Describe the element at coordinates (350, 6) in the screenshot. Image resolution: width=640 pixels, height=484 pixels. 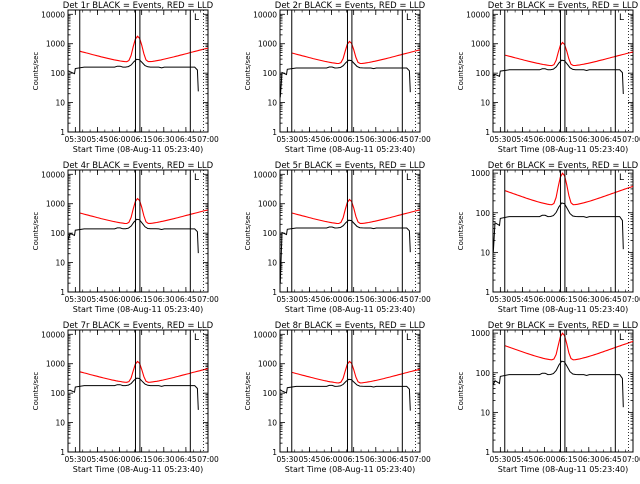
I see `panel-title: Det 2r BLACK = Events, RED = LLD` at that location.